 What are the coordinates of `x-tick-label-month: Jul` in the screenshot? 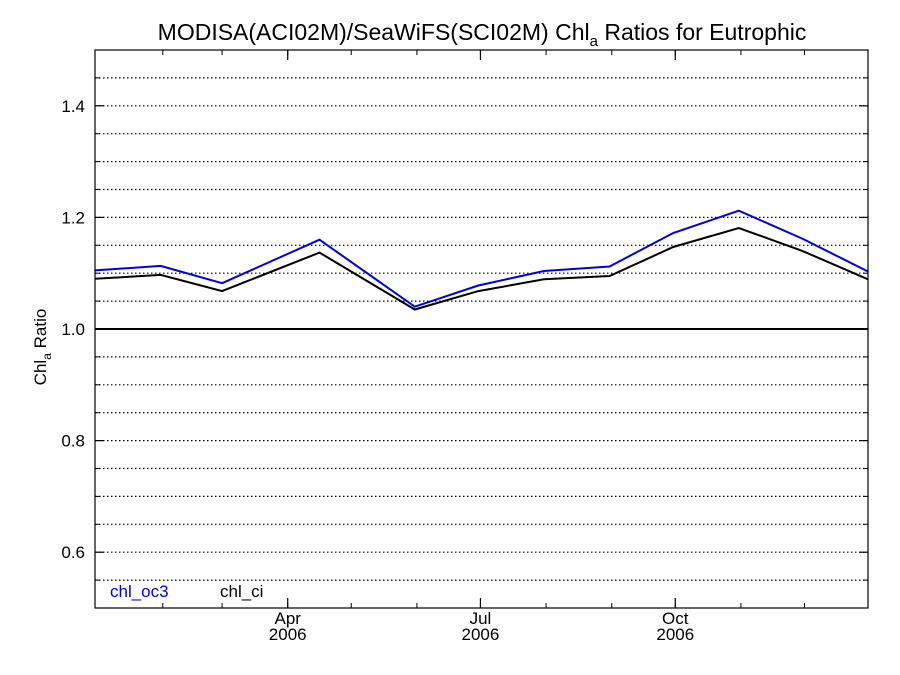 It's located at (481, 618).